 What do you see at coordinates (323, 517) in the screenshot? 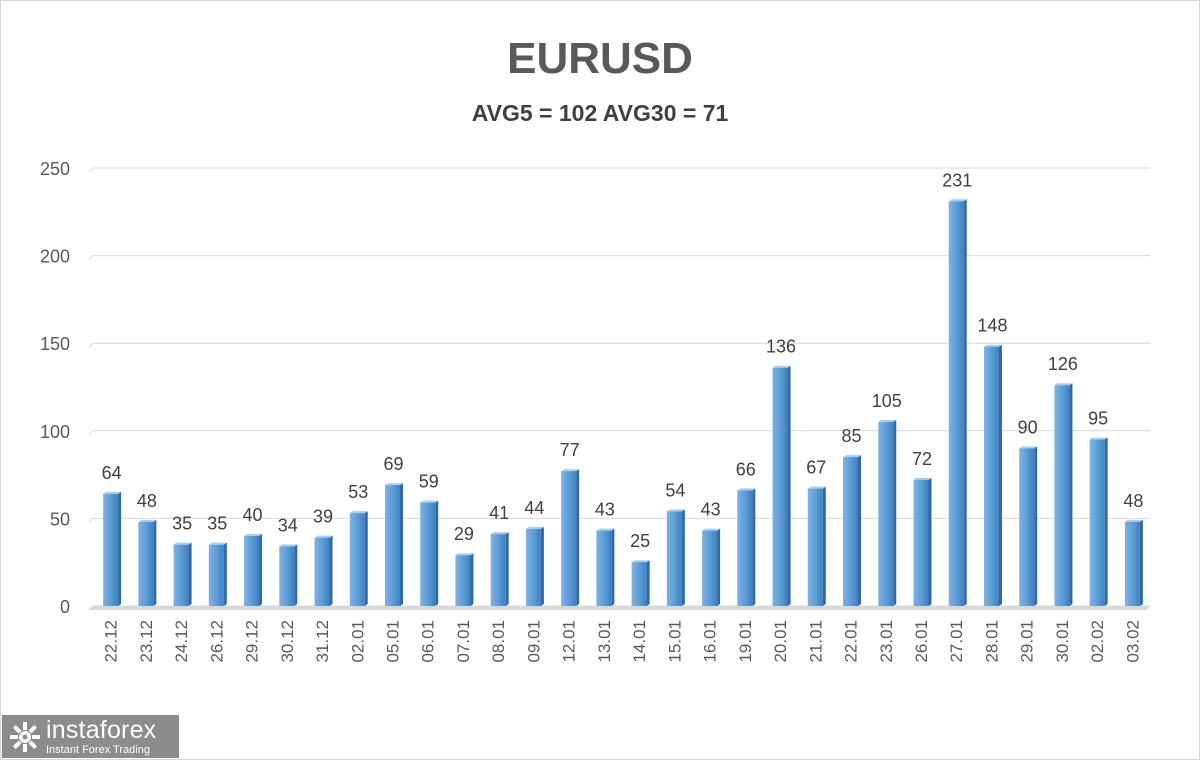
I see `data-label: 39` at bounding box center [323, 517].